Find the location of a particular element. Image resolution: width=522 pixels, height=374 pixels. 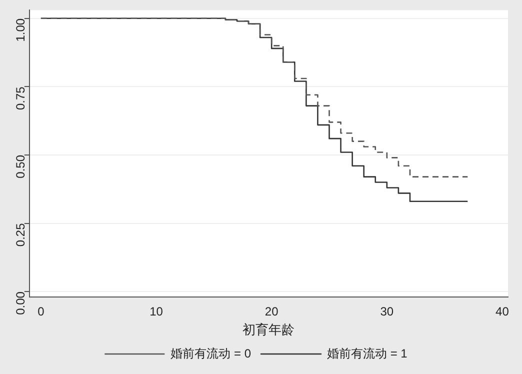

y-tick-label: 0.00 is located at coordinates (21, 303).